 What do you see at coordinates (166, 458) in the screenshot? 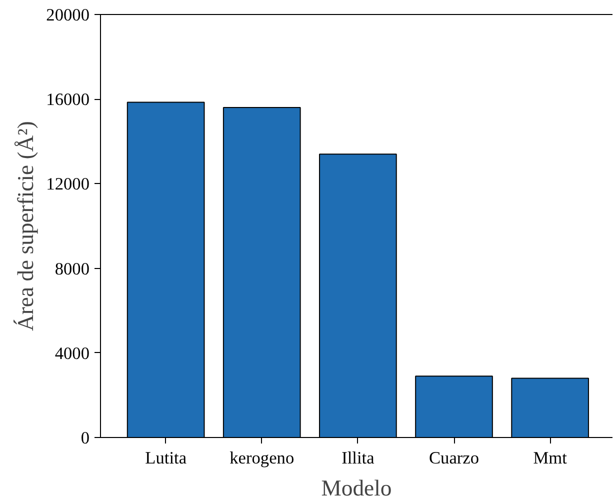
I see `x-tick-label: Lutita` at bounding box center [166, 458].